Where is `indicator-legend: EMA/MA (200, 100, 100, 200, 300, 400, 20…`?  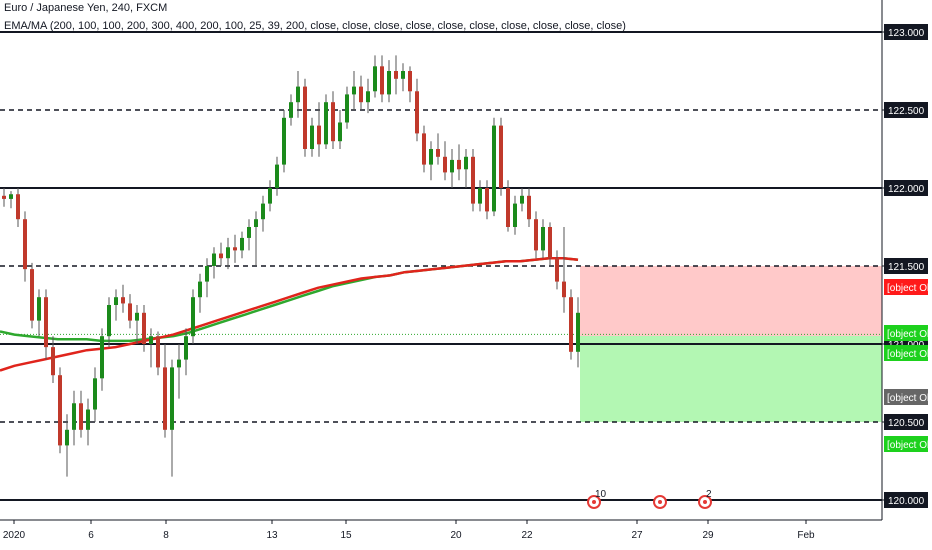 indicator-legend: EMA/MA (200, 100, 100, 200, 300, 400, 20… is located at coordinates (315, 26).